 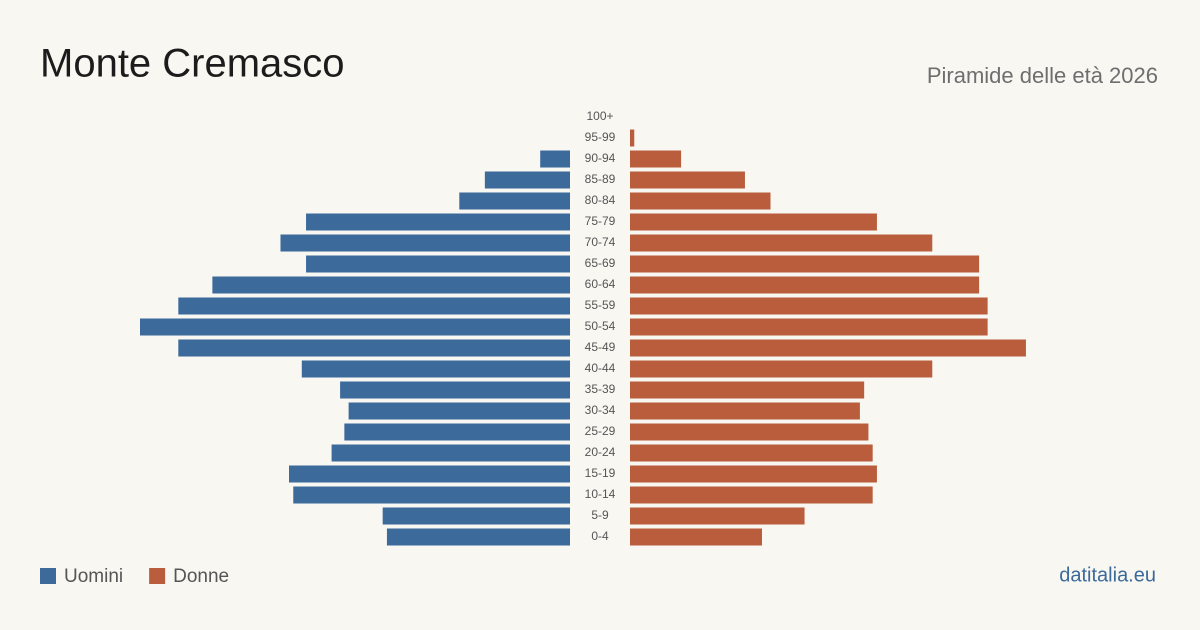 What do you see at coordinates (600, 452) in the screenshot?
I see `age-label: 20-24` at bounding box center [600, 452].